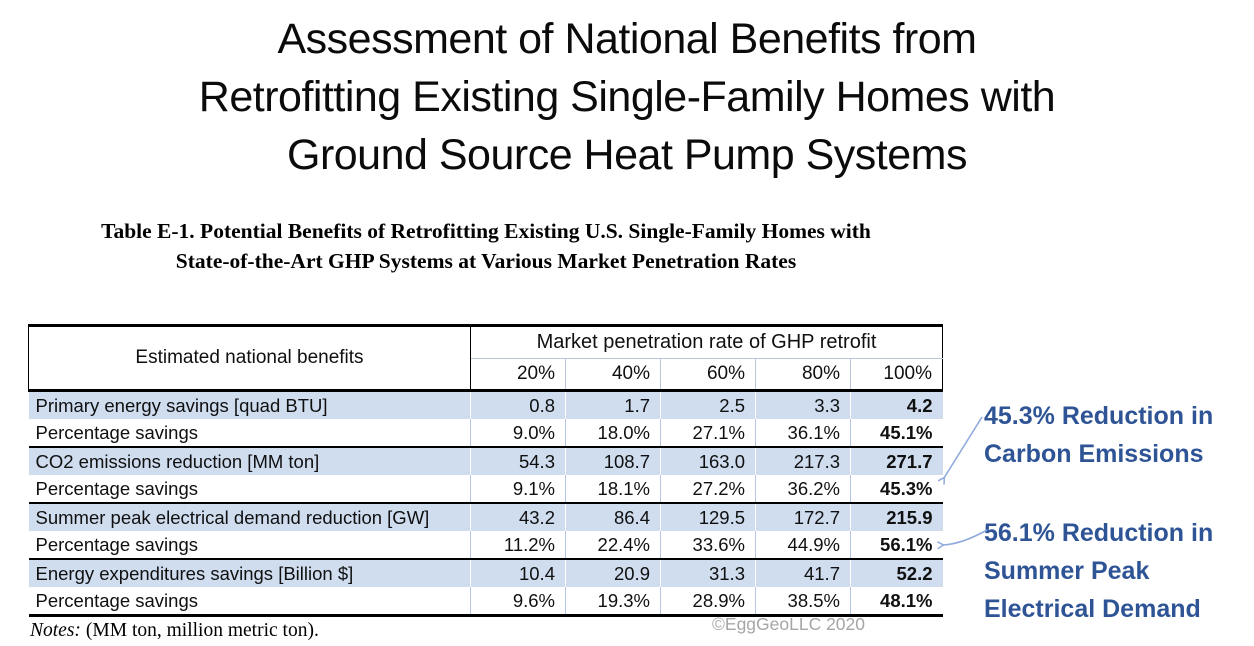 This screenshot has height=646, width=1254. I want to click on cell-value: 54.3, so click(518, 461).